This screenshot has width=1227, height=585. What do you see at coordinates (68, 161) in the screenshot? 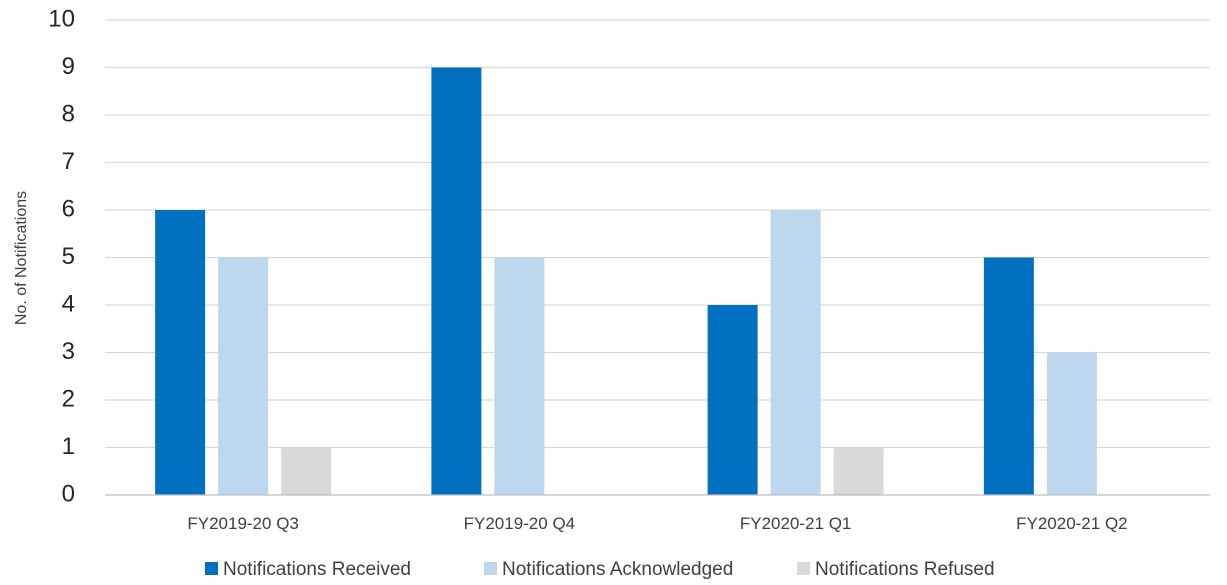
I see `y-tick-label: 7` at bounding box center [68, 161].